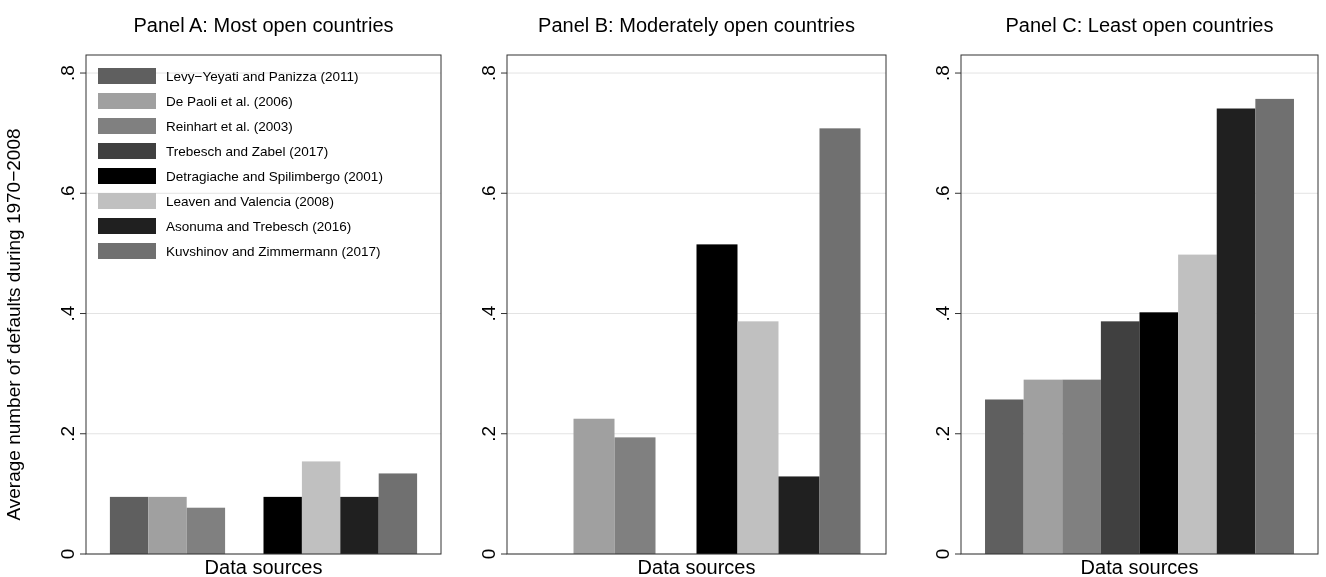  I want to click on legend-label: Asonuma and Trebesch (2016), so click(259, 226).